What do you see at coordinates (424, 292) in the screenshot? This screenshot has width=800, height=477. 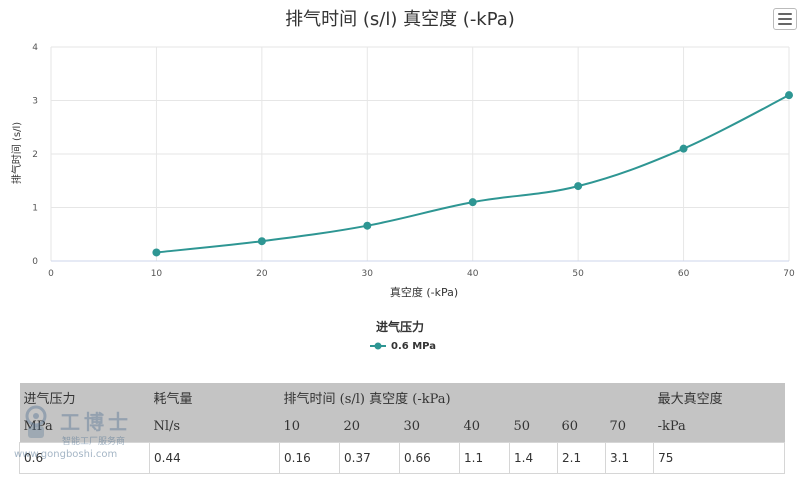 I see `x-axis-title: 真空度 (-kPa)` at bounding box center [424, 292].